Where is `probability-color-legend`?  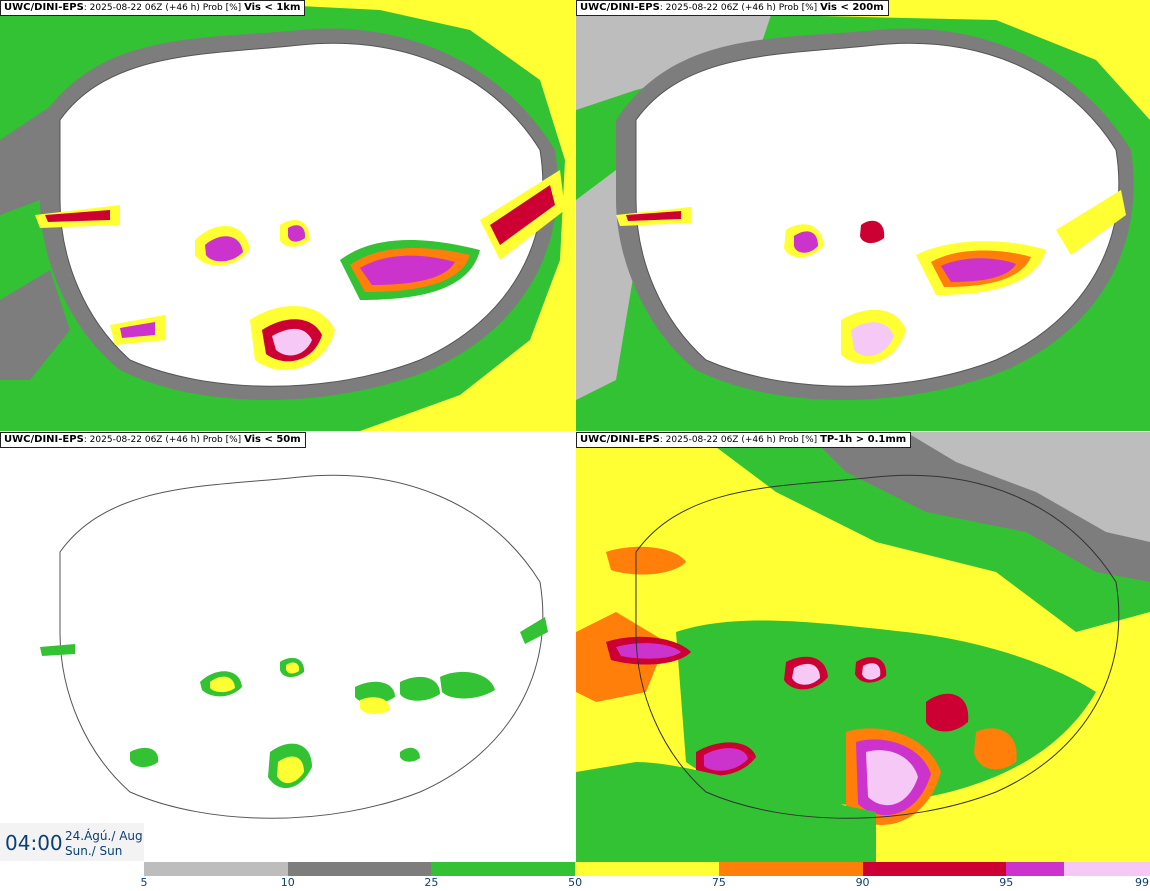
probability-color-legend is located at coordinates (647, 869).